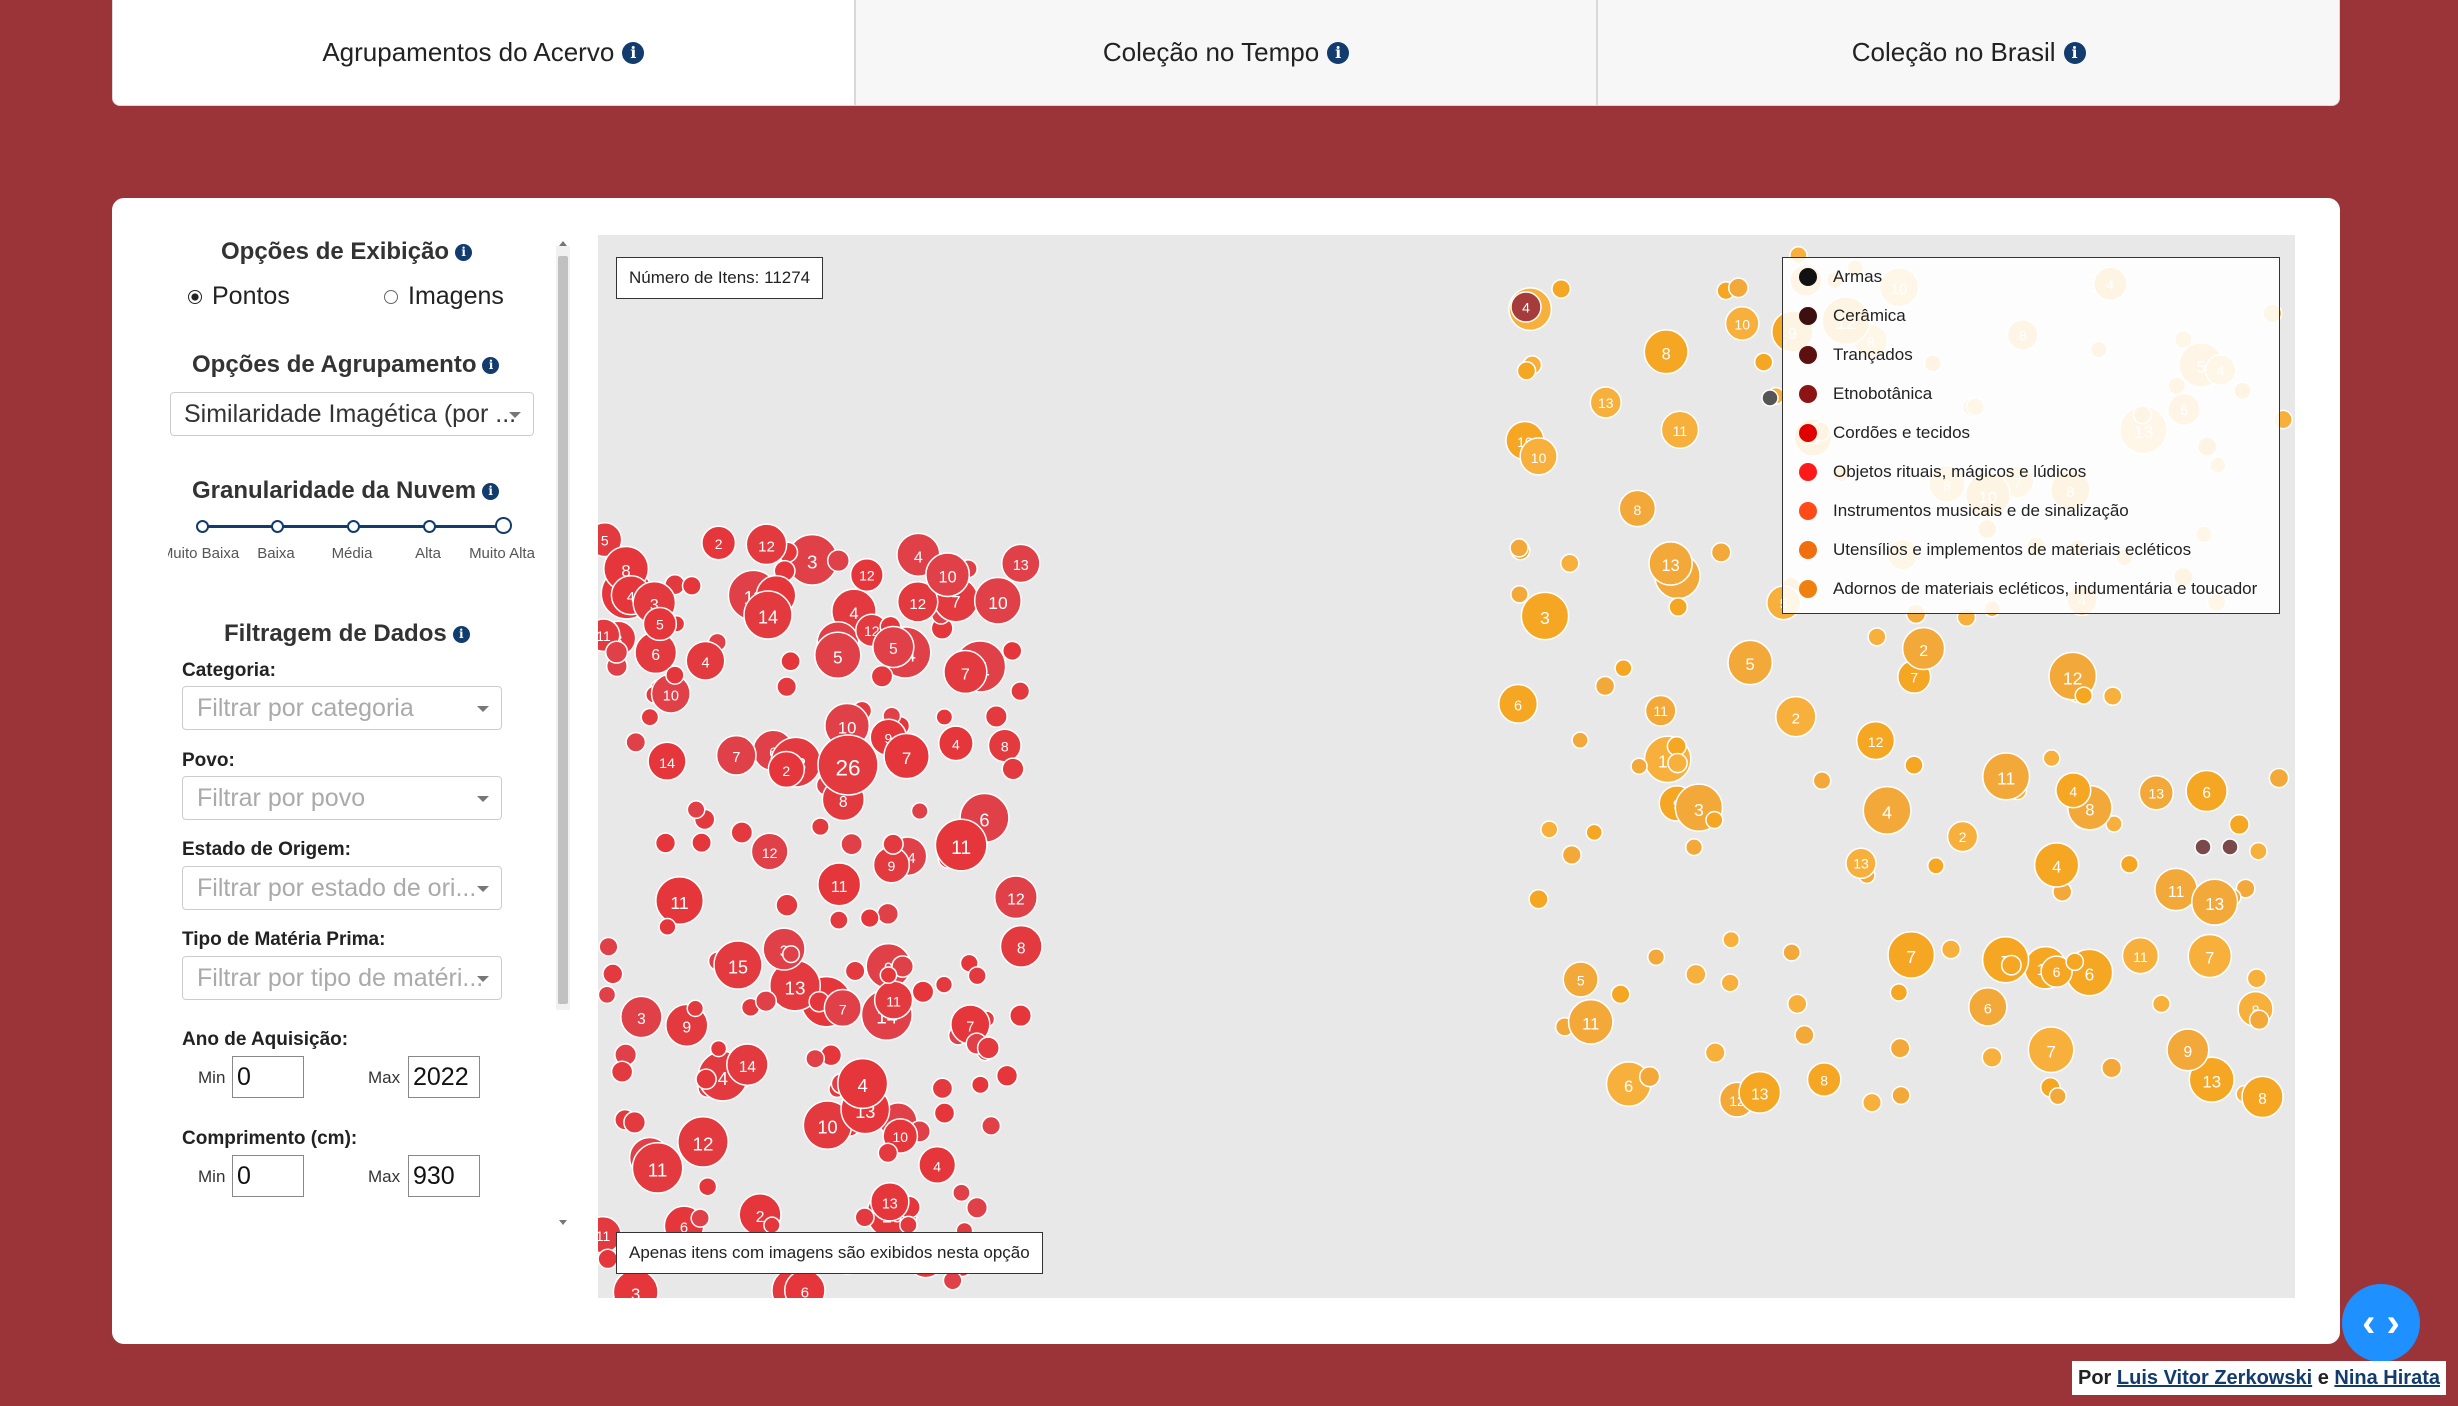  I want to click on comprimento-max-input: 930, so click(444, 1176).